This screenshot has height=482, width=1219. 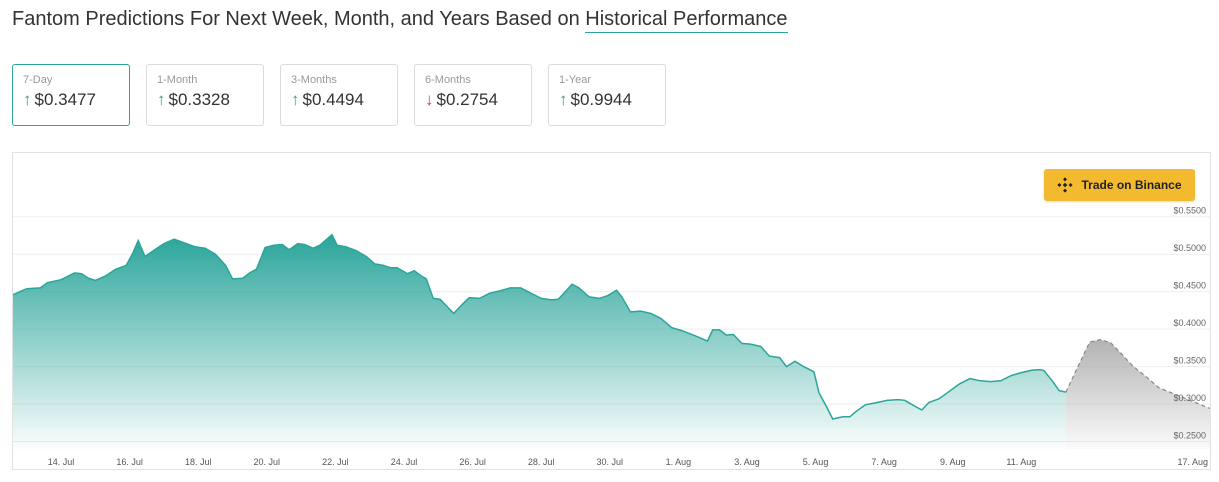 I want to click on x-tick-label: 3. Aug, so click(x=747, y=462).